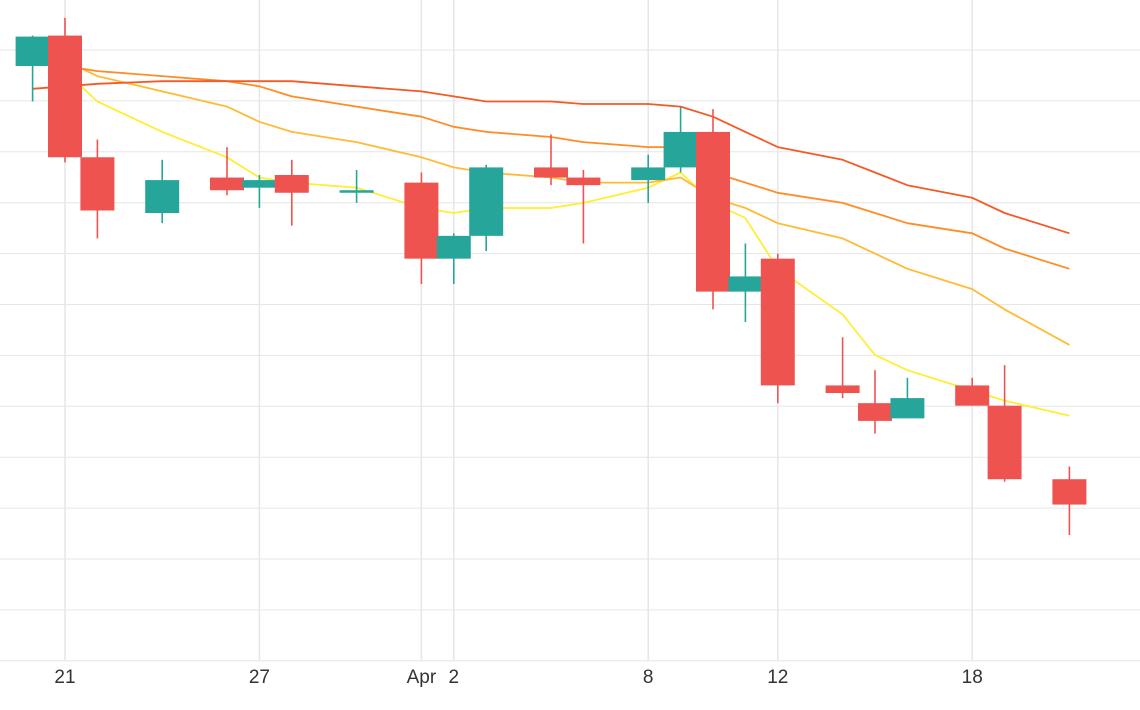  Describe the element at coordinates (64, 677) in the screenshot. I see `x-tick-label: 21` at that location.